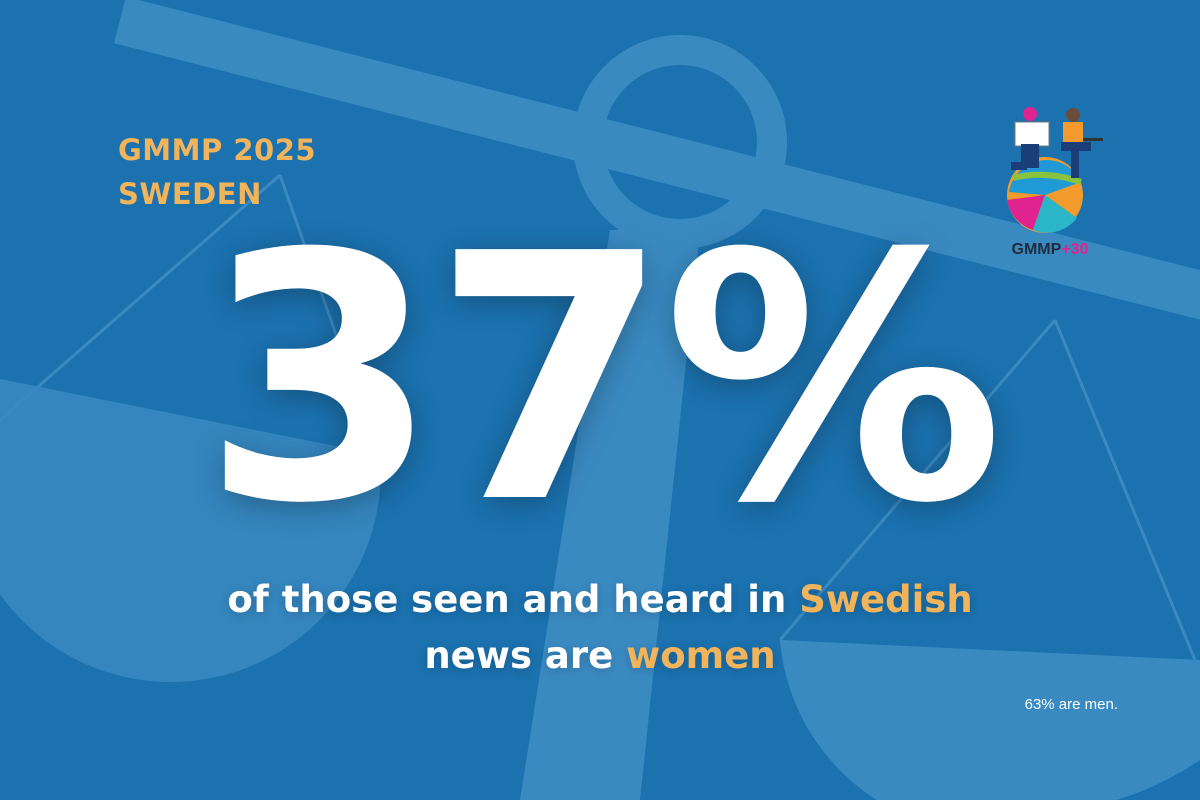  Describe the element at coordinates (513, 599) in the screenshot. I see `caption-text-1: of those seen and heard in` at that location.